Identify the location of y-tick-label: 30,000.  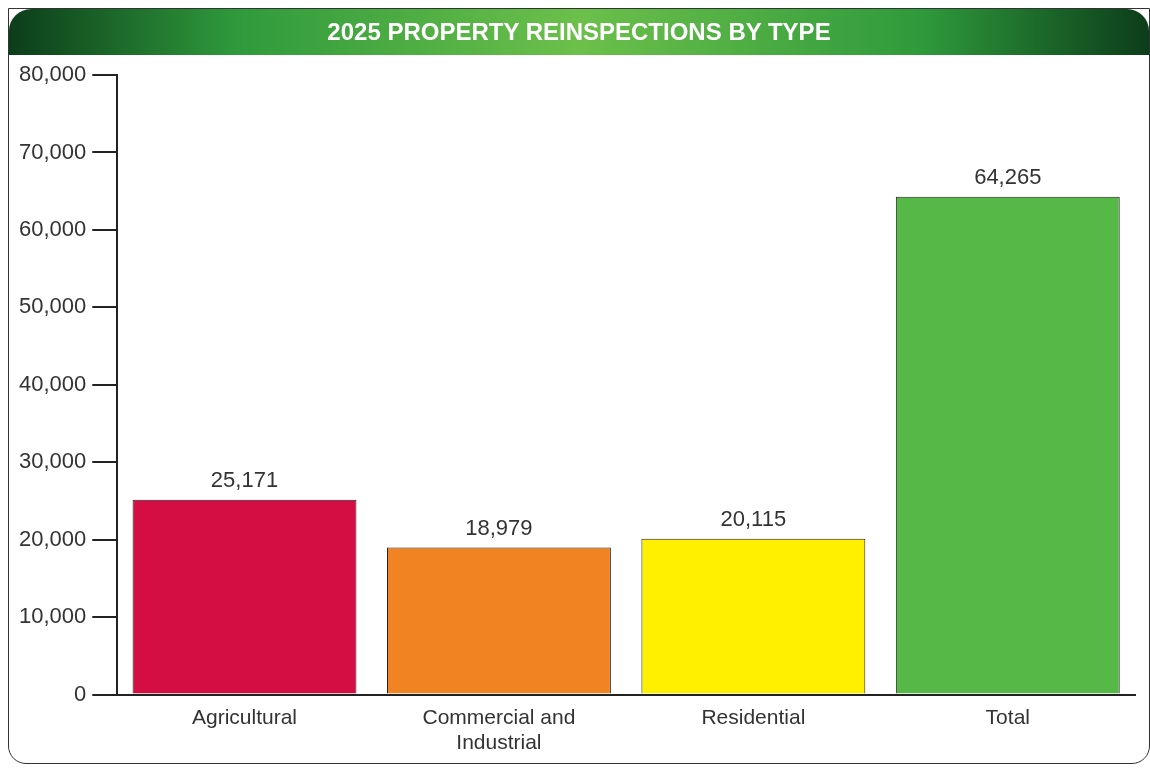
(52, 461).